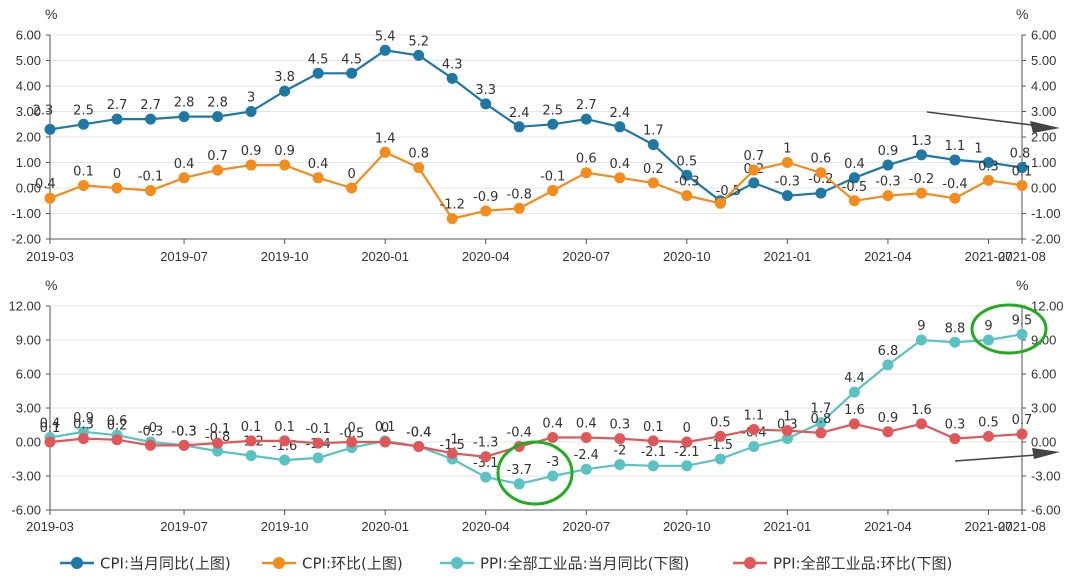 The height and width of the screenshot is (580, 1080). Describe the element at coordinates (486, 526) in the screenshot. I see `x-tick-label: 2020-04` at that location.